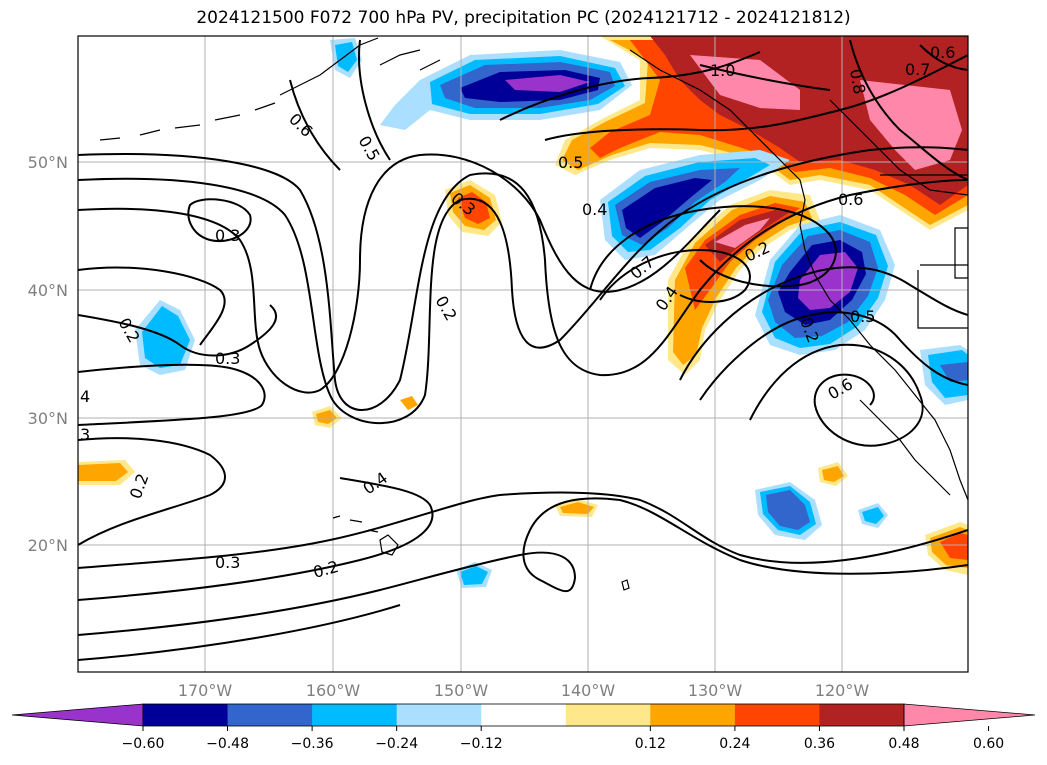 Image resolution: width=1047 pixels, height=765 pixels. I want to click on lon-label: 150°W, so click(461, 690).